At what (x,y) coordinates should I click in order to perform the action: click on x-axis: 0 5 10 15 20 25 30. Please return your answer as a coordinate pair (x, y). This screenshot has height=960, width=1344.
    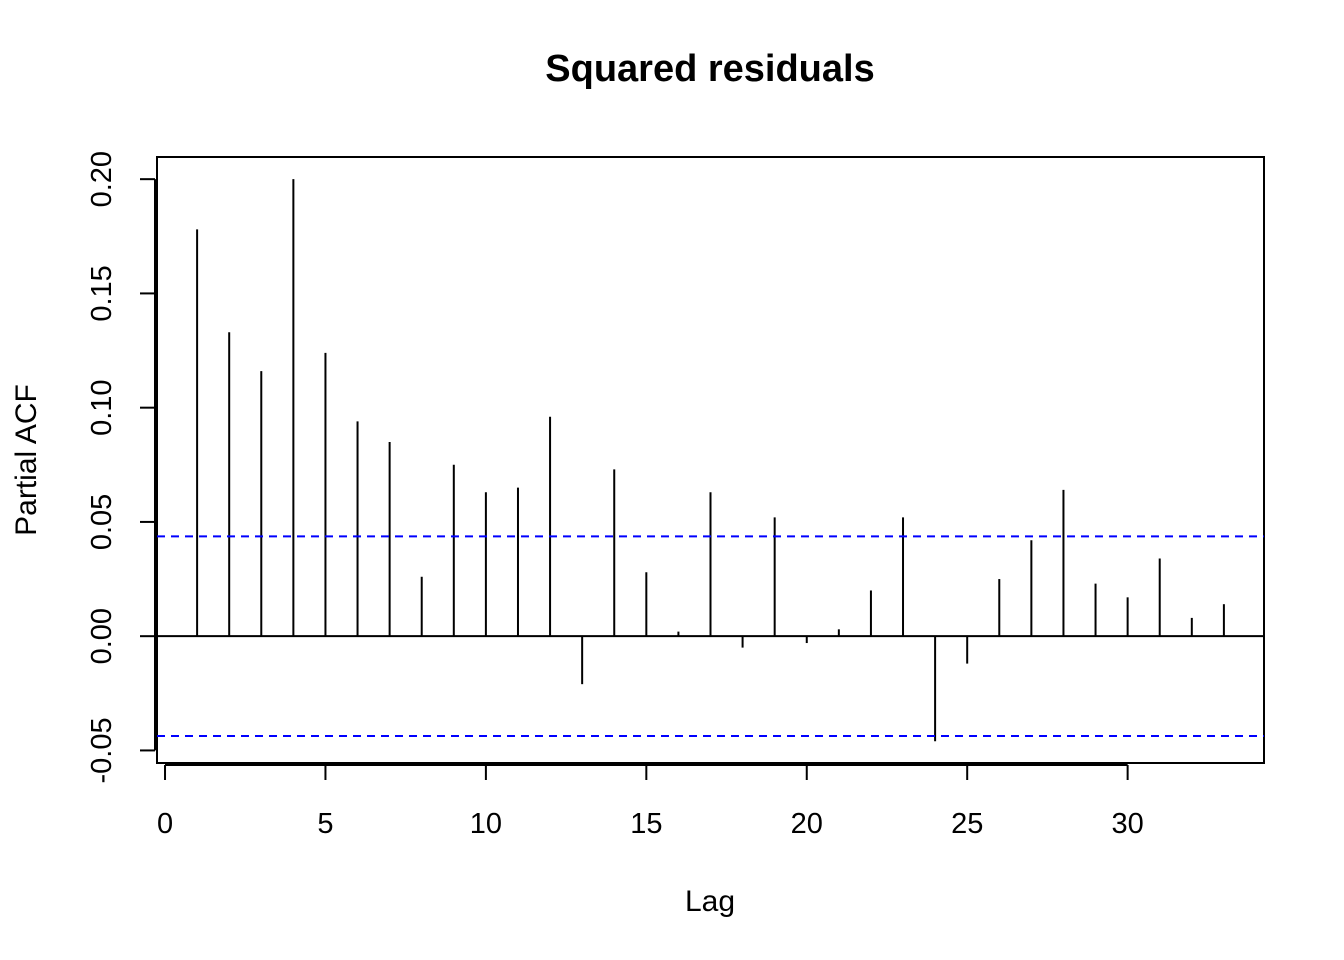
    Looking at the image, I should click on (650, 802).